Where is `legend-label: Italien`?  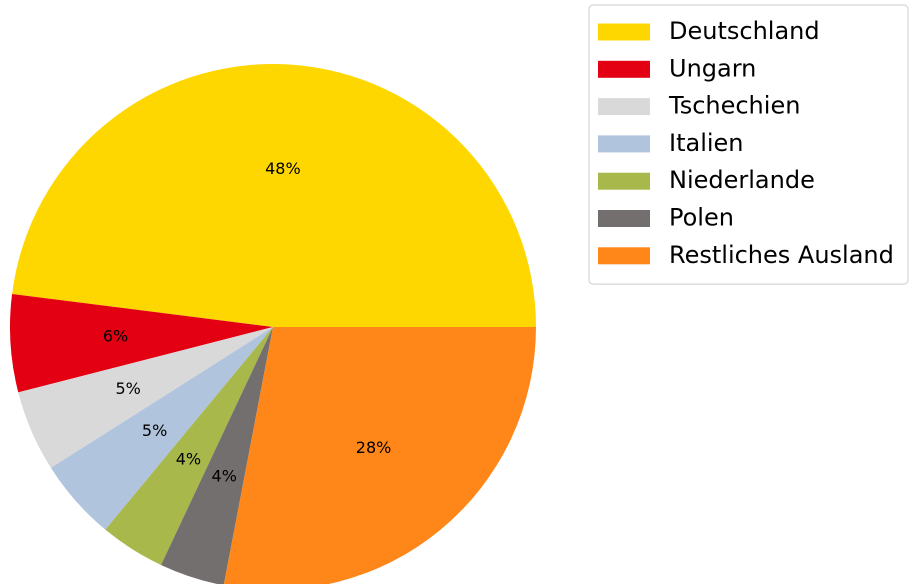 legend-label: Italien is located at coordinates (706, 143).